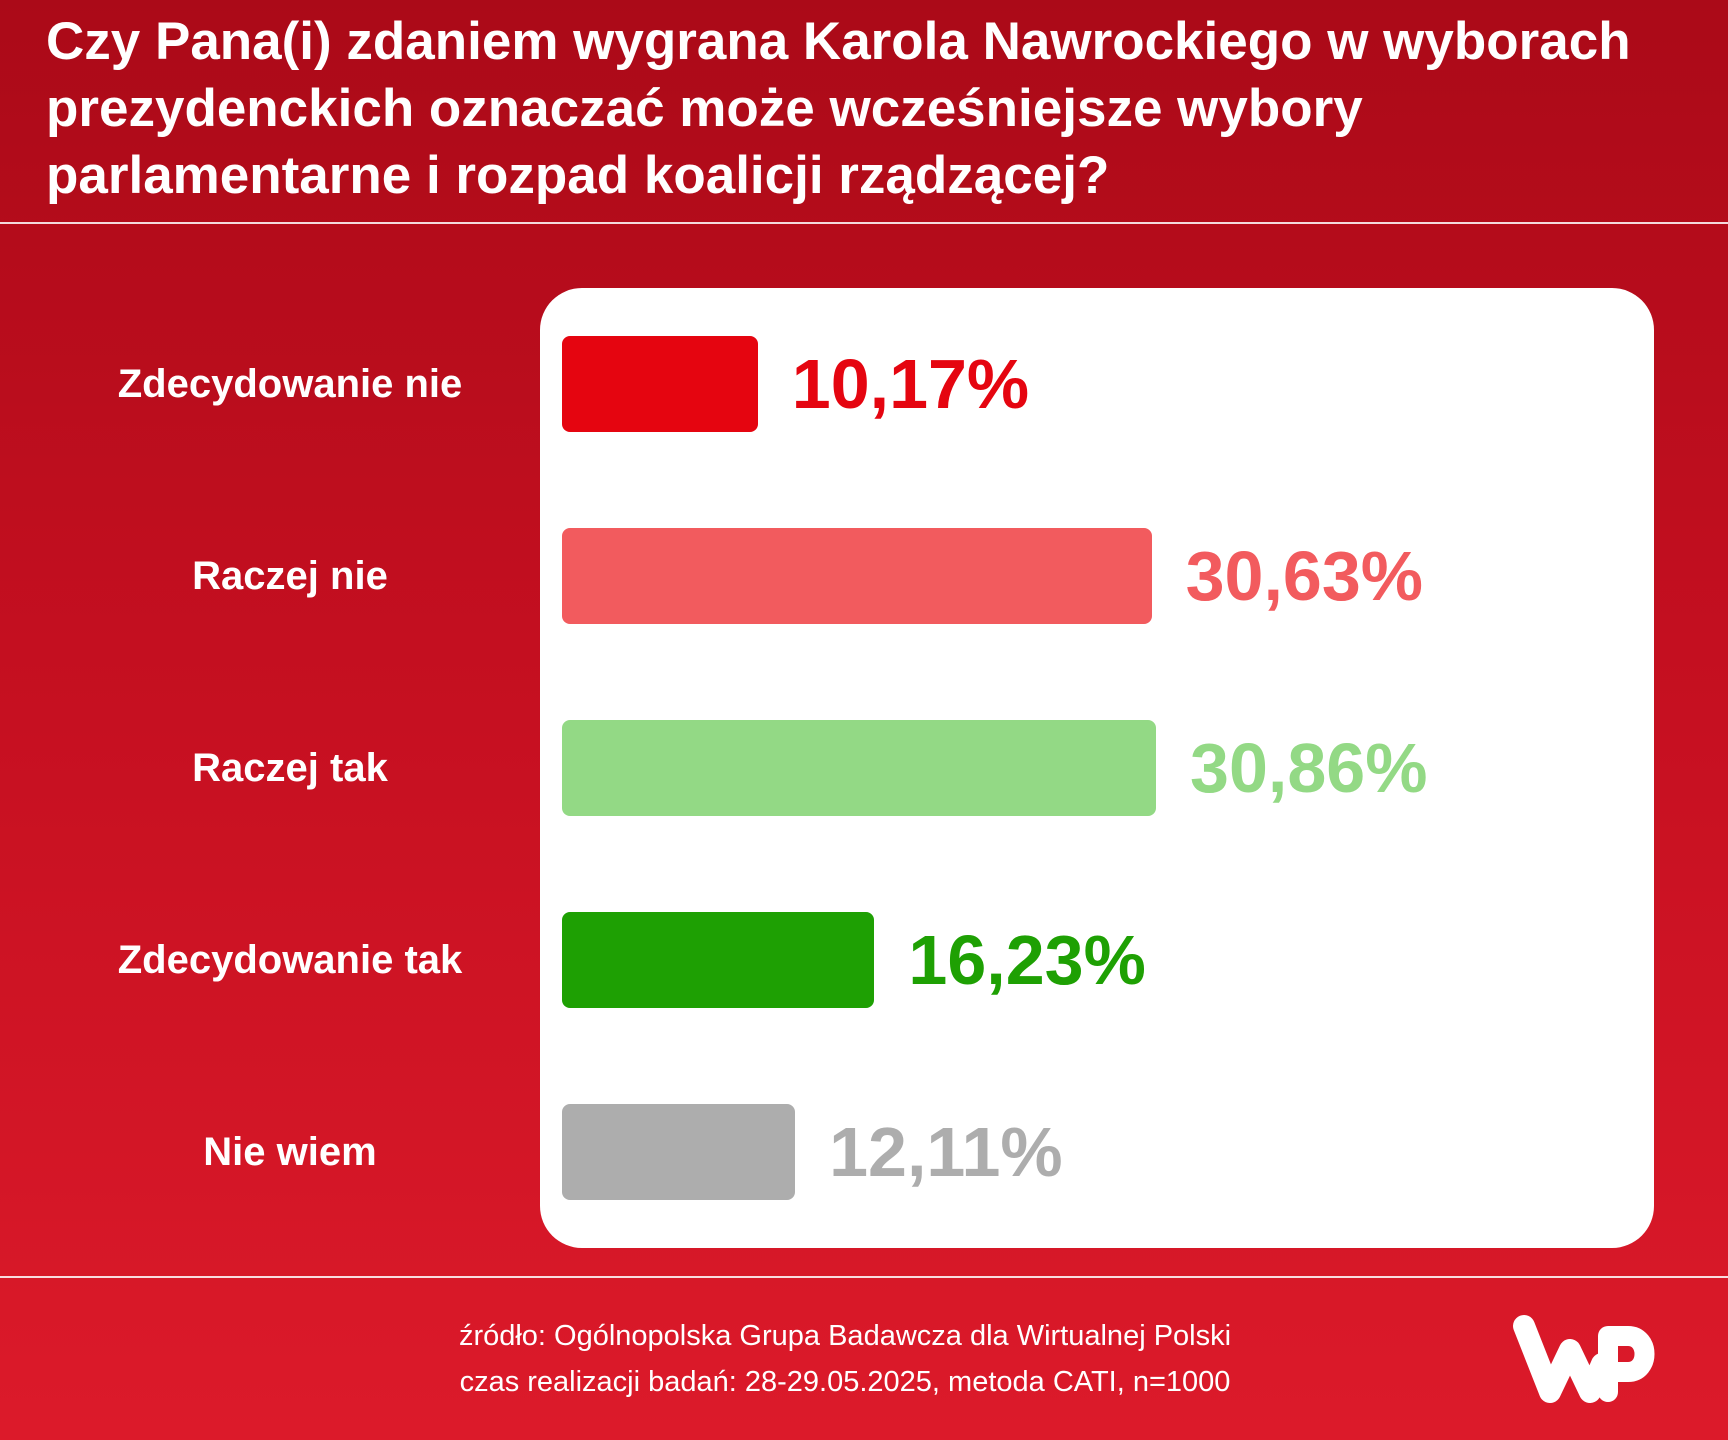  Describe the element at coordinates (946, 1152) in the screenshot. I see `value-label: 12,11%` at that location.